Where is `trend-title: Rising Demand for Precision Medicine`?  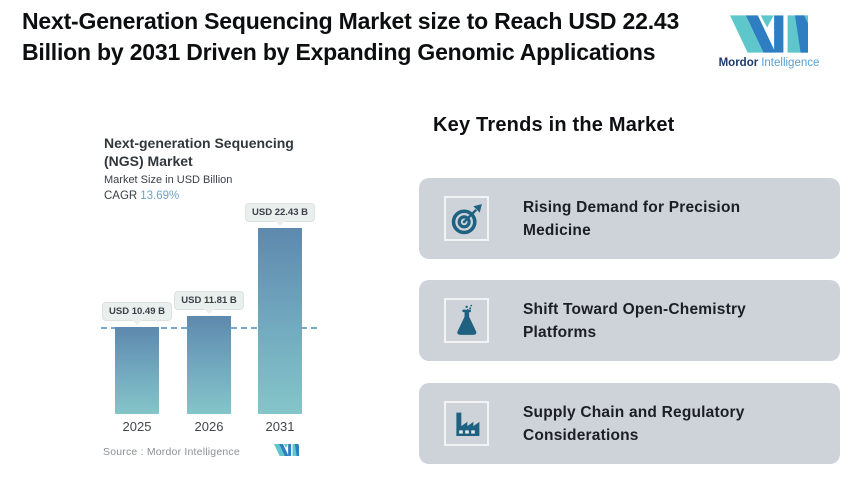 trend-title: Rising Demand for Precision Medicine is located at coordinates (632, 218).